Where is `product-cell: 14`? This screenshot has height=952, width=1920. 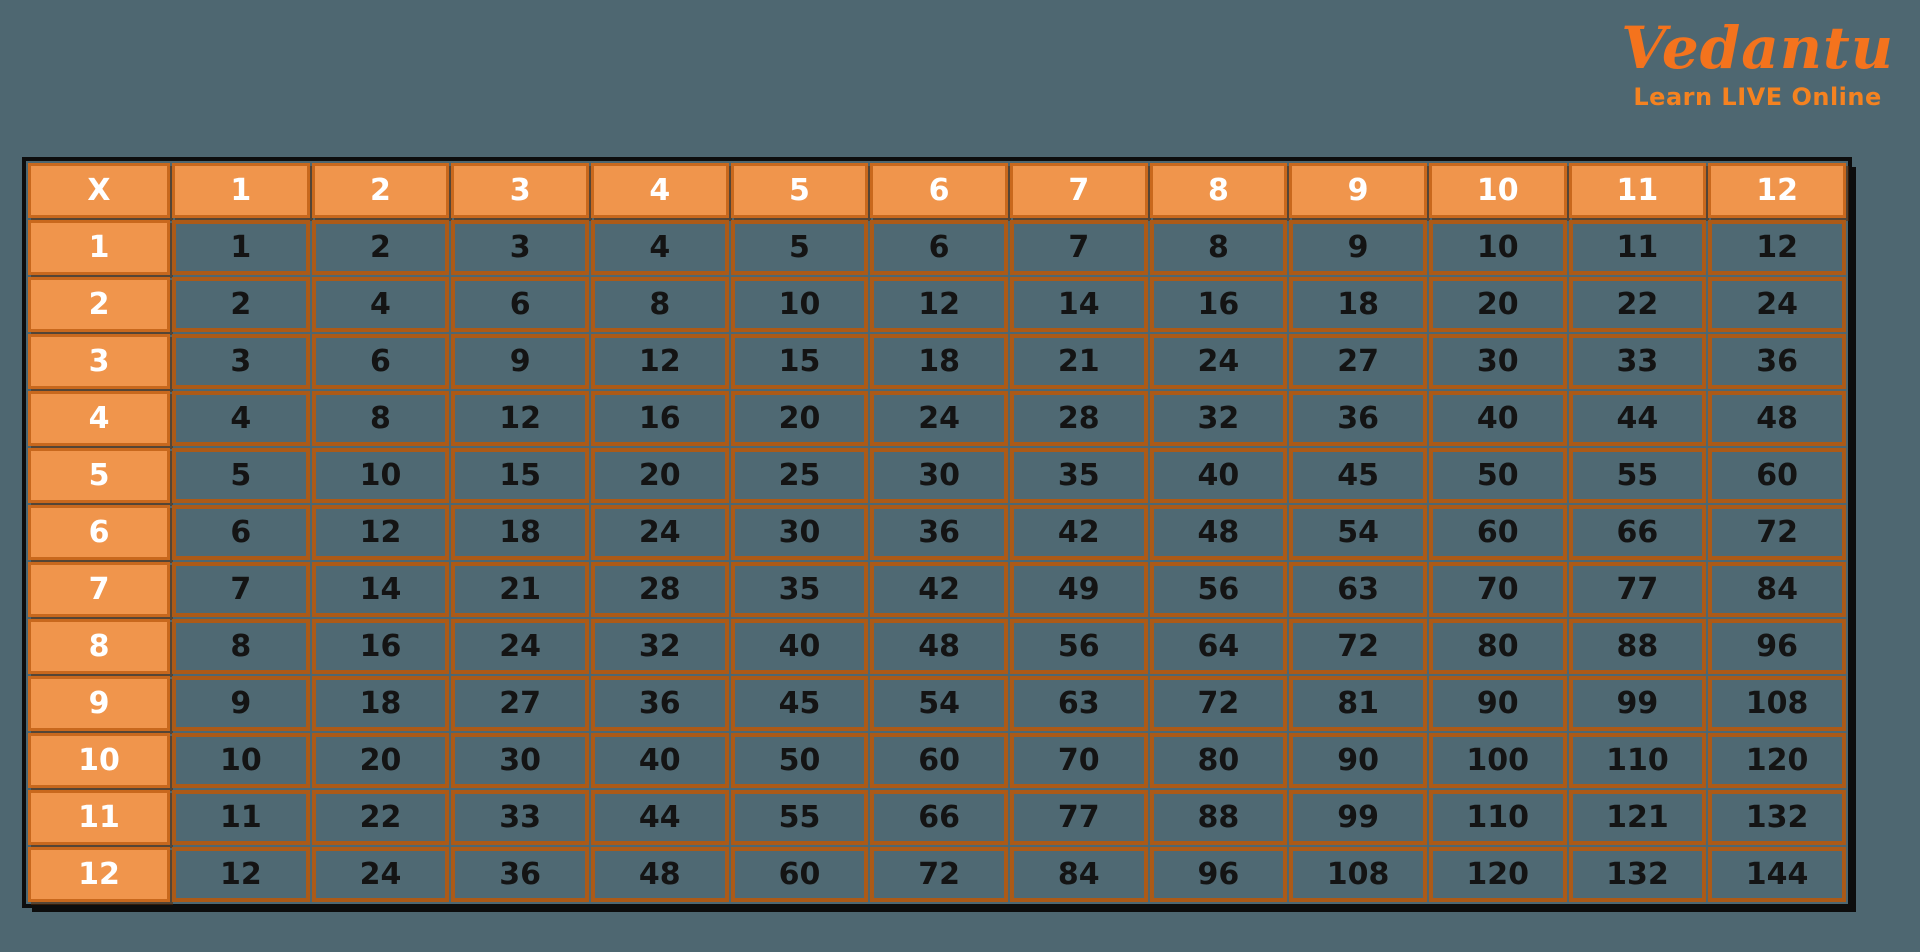 product-cell: 14 is located at coordinates (380, 589).